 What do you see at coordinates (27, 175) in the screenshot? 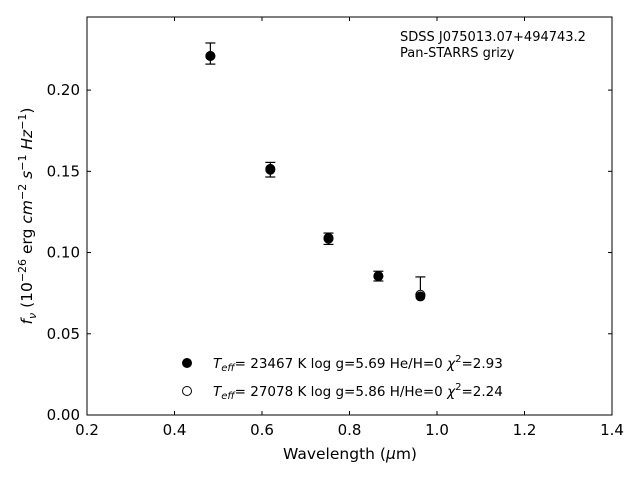
I see `y-axis-title-part: s` at bounding box center [27, 175].